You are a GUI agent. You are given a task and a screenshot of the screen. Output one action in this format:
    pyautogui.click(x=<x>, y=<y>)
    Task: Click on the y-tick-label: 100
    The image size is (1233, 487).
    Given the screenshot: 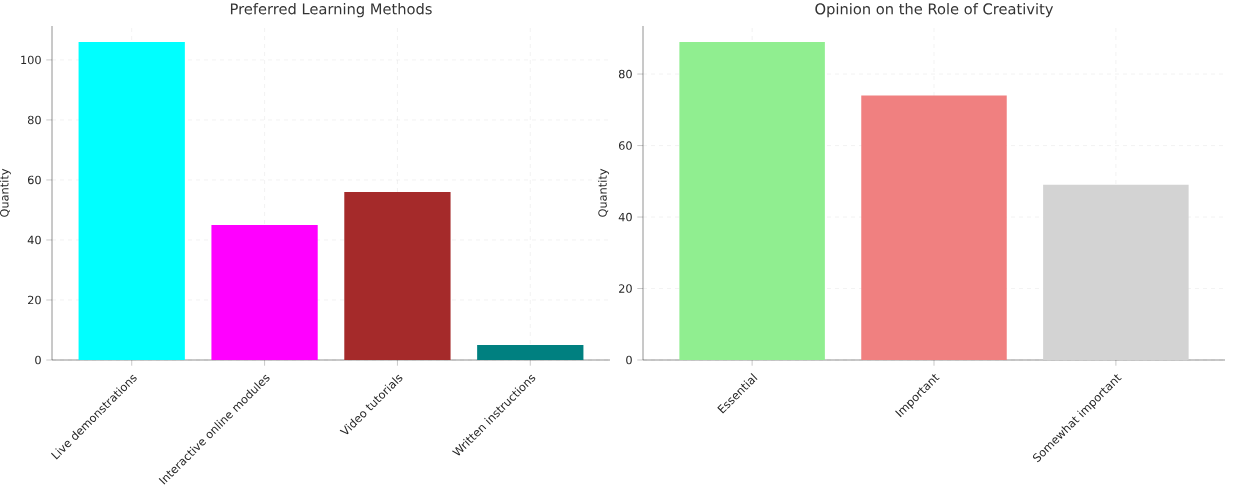 What is the action you would take?
    pyautogui.click(x=31, y=60)
    